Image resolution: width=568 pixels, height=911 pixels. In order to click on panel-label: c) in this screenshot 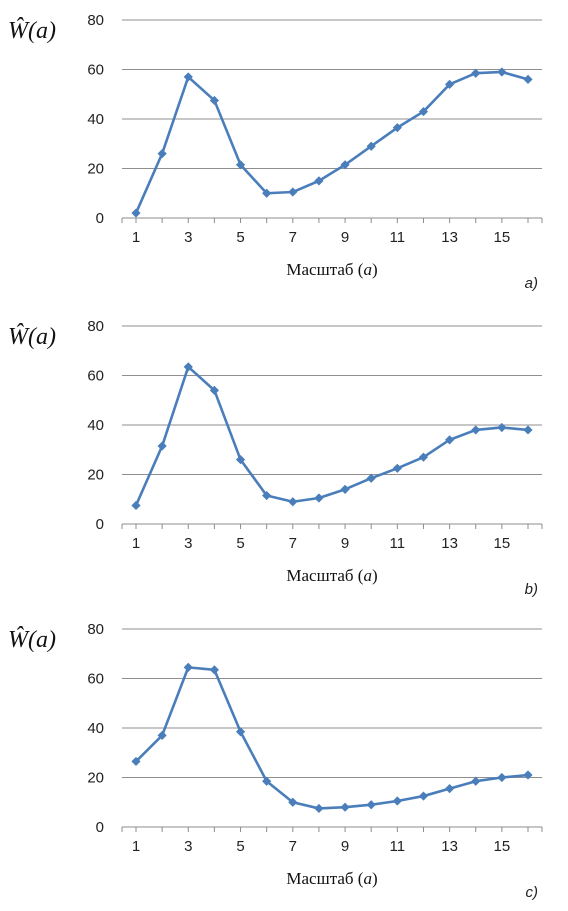, I will do `click(532, 892)`.